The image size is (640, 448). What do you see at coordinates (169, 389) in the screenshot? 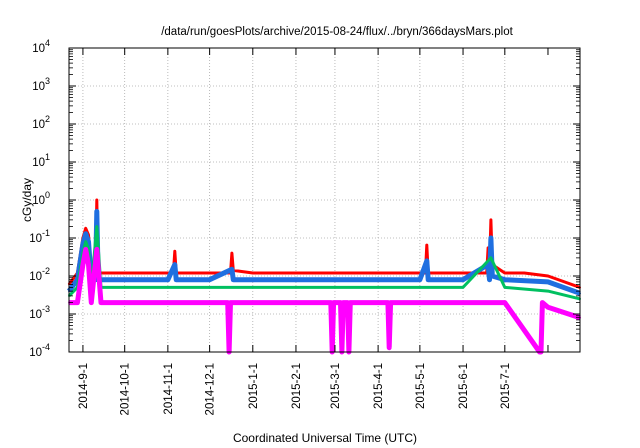
I see `x-tick-label: 2014-11-1` at bounding box center [169, 389].